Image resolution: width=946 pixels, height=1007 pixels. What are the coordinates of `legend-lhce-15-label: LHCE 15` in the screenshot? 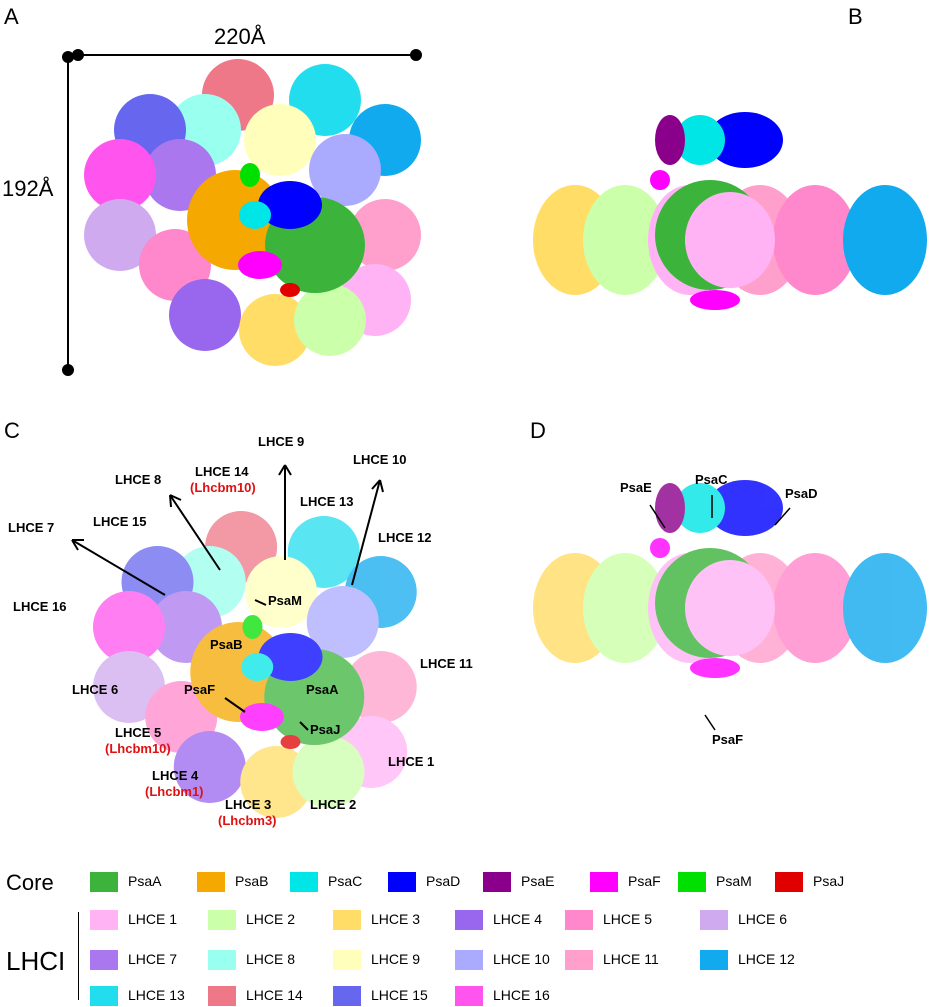 It's located at (399, 995).